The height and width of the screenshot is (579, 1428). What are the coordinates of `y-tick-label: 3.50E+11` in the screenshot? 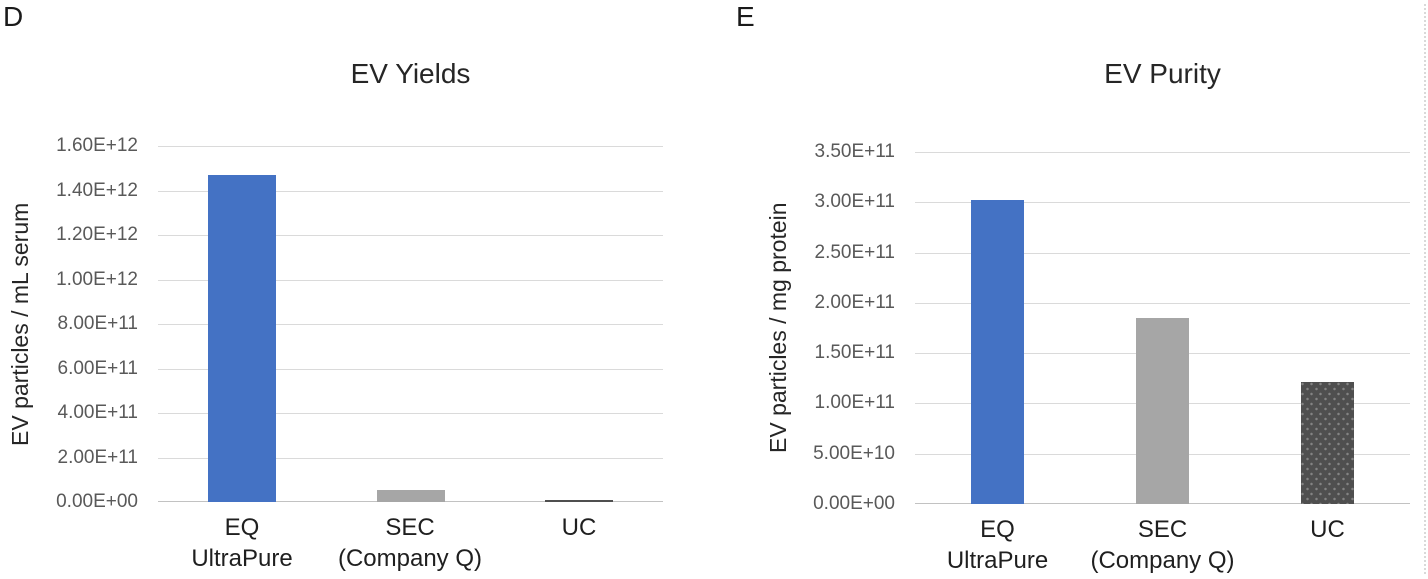 It's located at (854, 151).